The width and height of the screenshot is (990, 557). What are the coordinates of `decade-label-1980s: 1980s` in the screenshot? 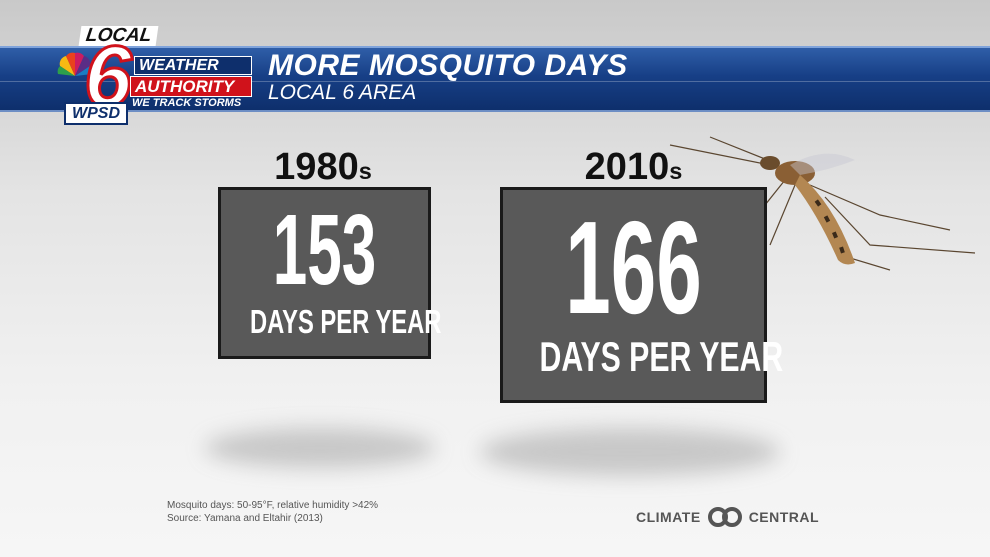 It's located at (323, 169).